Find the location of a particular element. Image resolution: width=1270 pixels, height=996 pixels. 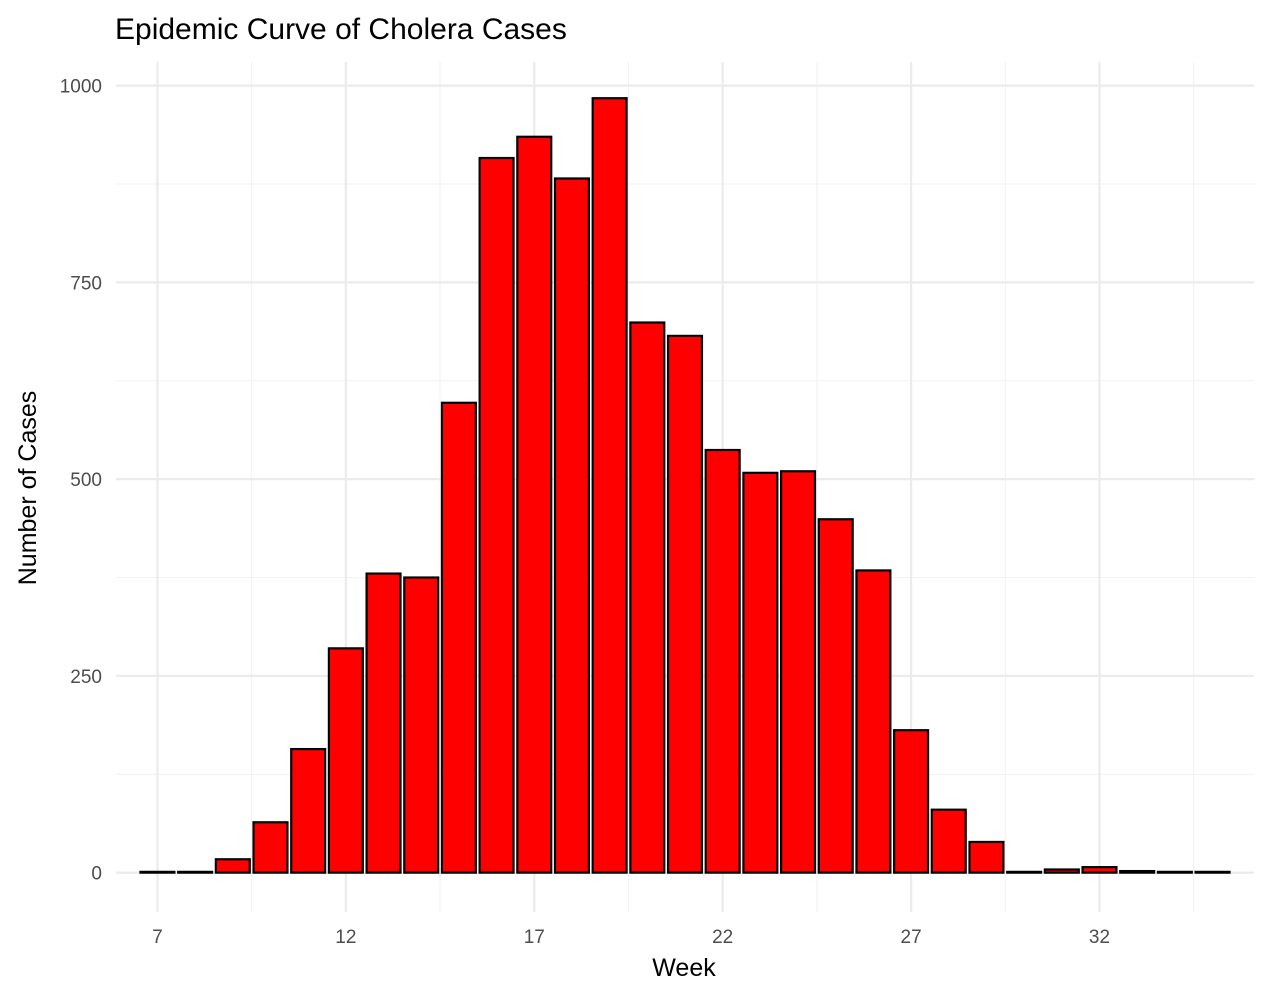

x-tick-label: 22 is located at coordinates (722, 937).